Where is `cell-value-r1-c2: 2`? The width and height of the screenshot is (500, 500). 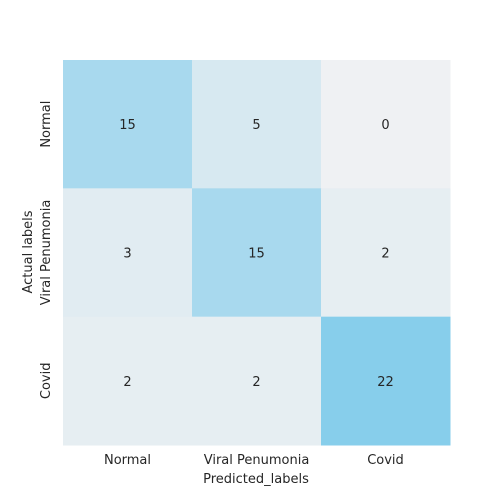
cell-value-r1-c2: 2 is located at coordinates (385, 254).